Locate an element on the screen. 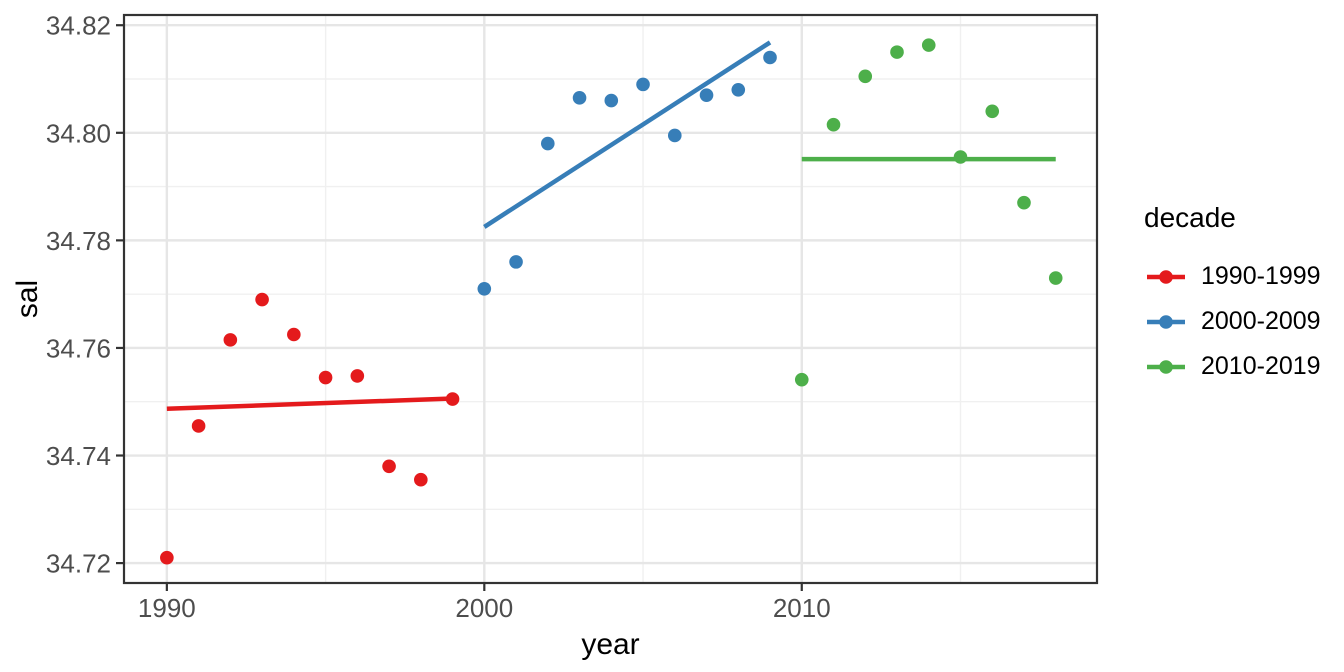 The height and width of the screenshot is (672, 1344). y-tick-label: 34.80 is located at coordinates (78, 133).